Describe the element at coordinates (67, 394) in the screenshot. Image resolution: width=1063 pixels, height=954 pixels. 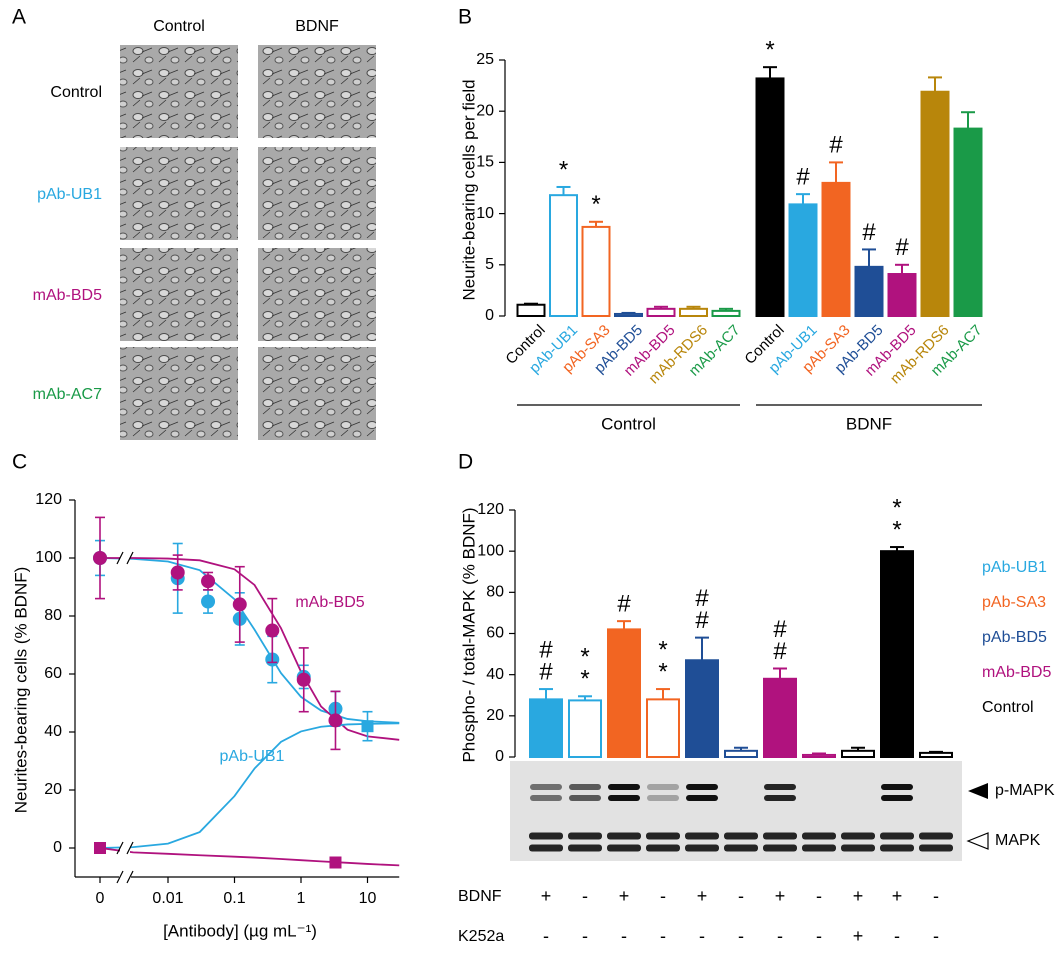
I see `row-label: mAb-AC7` at that location.